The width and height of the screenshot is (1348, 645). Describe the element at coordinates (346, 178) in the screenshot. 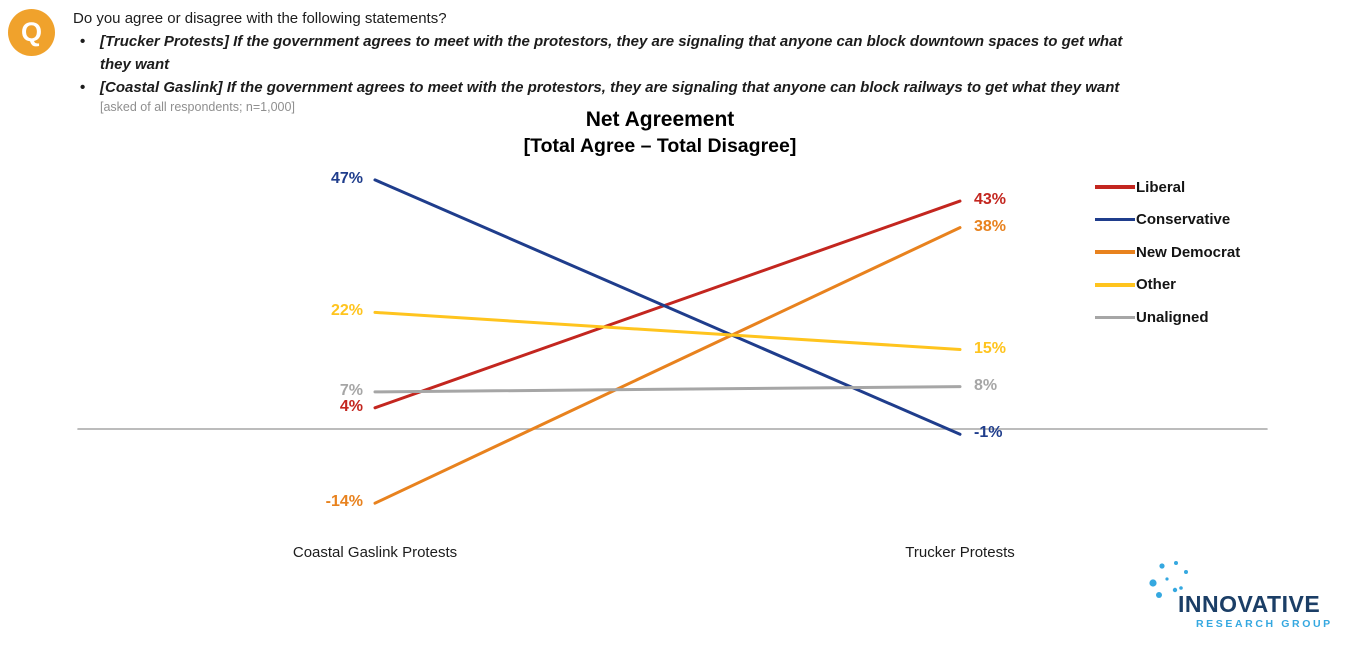

I see `value-label-left-conservative: 47%` at that location.